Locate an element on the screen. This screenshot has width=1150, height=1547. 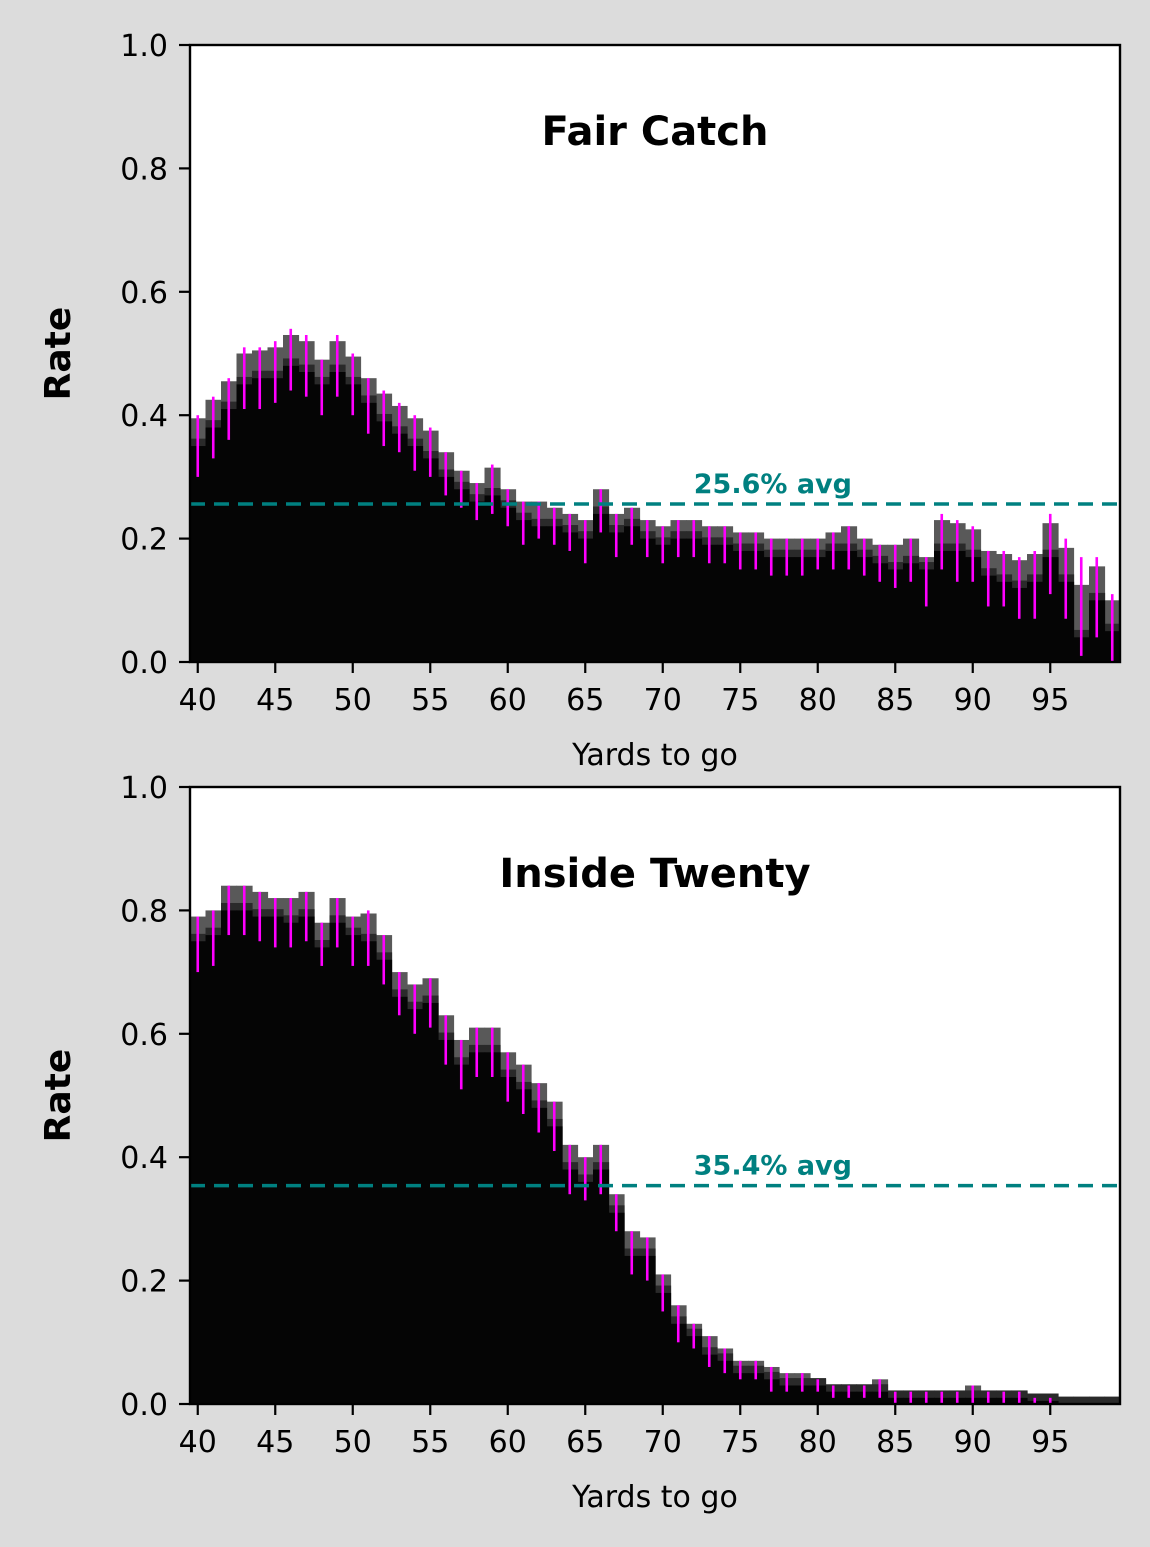
panel-title: Fair Catch is located at coordinates (655, 132).